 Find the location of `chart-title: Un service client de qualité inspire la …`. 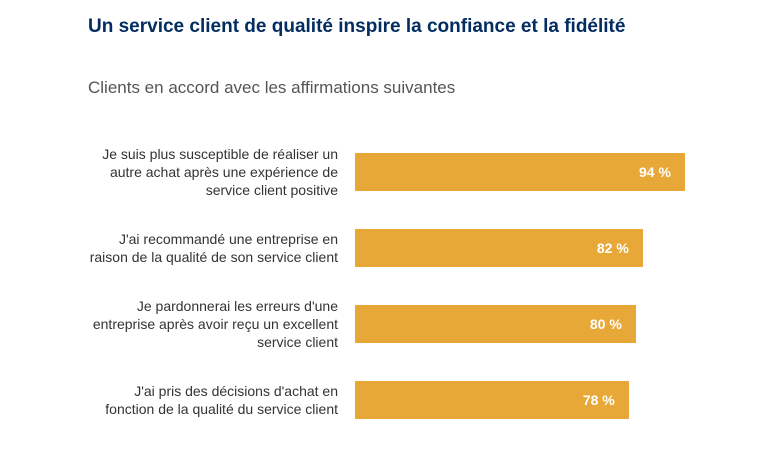

chart-title: Un service client de qualité inspire la … is located at coordinates (357, 26).